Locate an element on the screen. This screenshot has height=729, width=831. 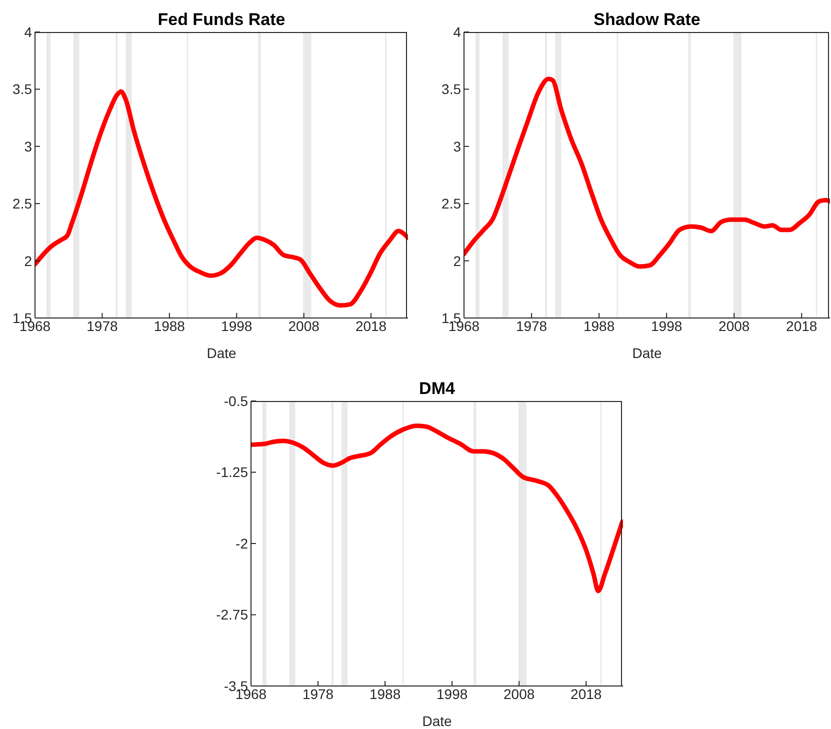
chart-title: Fed Funds Rate is located at coordinates (221, 20).